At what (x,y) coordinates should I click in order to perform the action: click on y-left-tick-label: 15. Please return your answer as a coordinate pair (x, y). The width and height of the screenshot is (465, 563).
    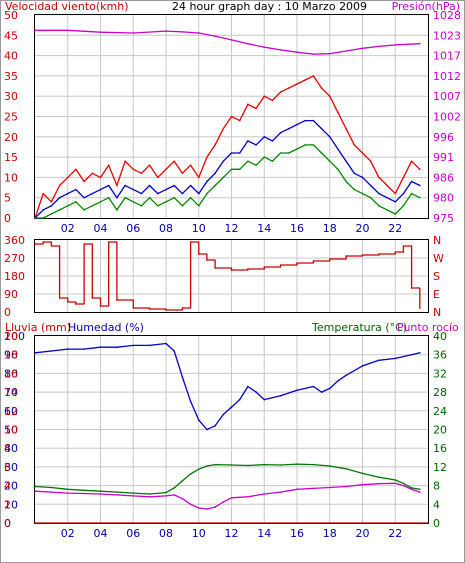
    Looking at the image, I should click on (11, 157).